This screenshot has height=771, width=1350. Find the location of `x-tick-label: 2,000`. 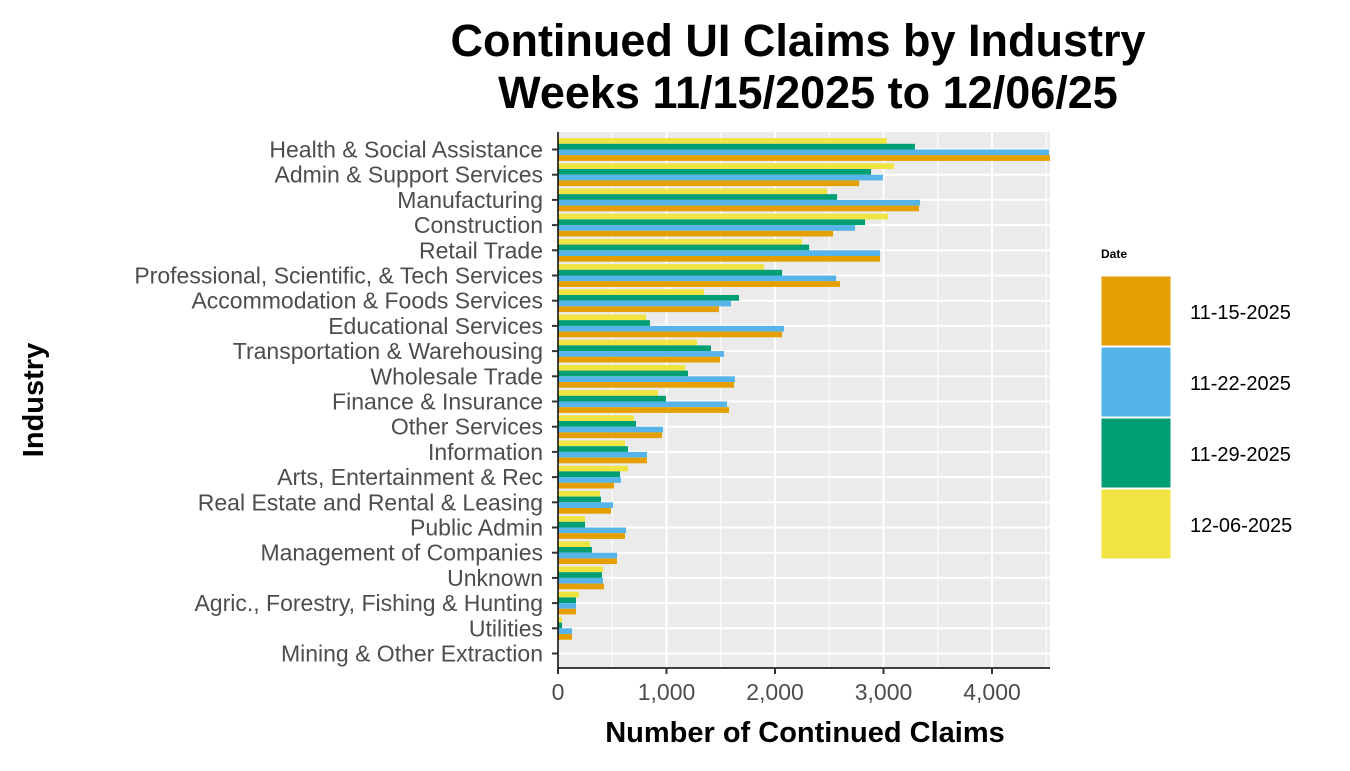

x-tick-label: 2,000 is located at coordinates (775, 692).